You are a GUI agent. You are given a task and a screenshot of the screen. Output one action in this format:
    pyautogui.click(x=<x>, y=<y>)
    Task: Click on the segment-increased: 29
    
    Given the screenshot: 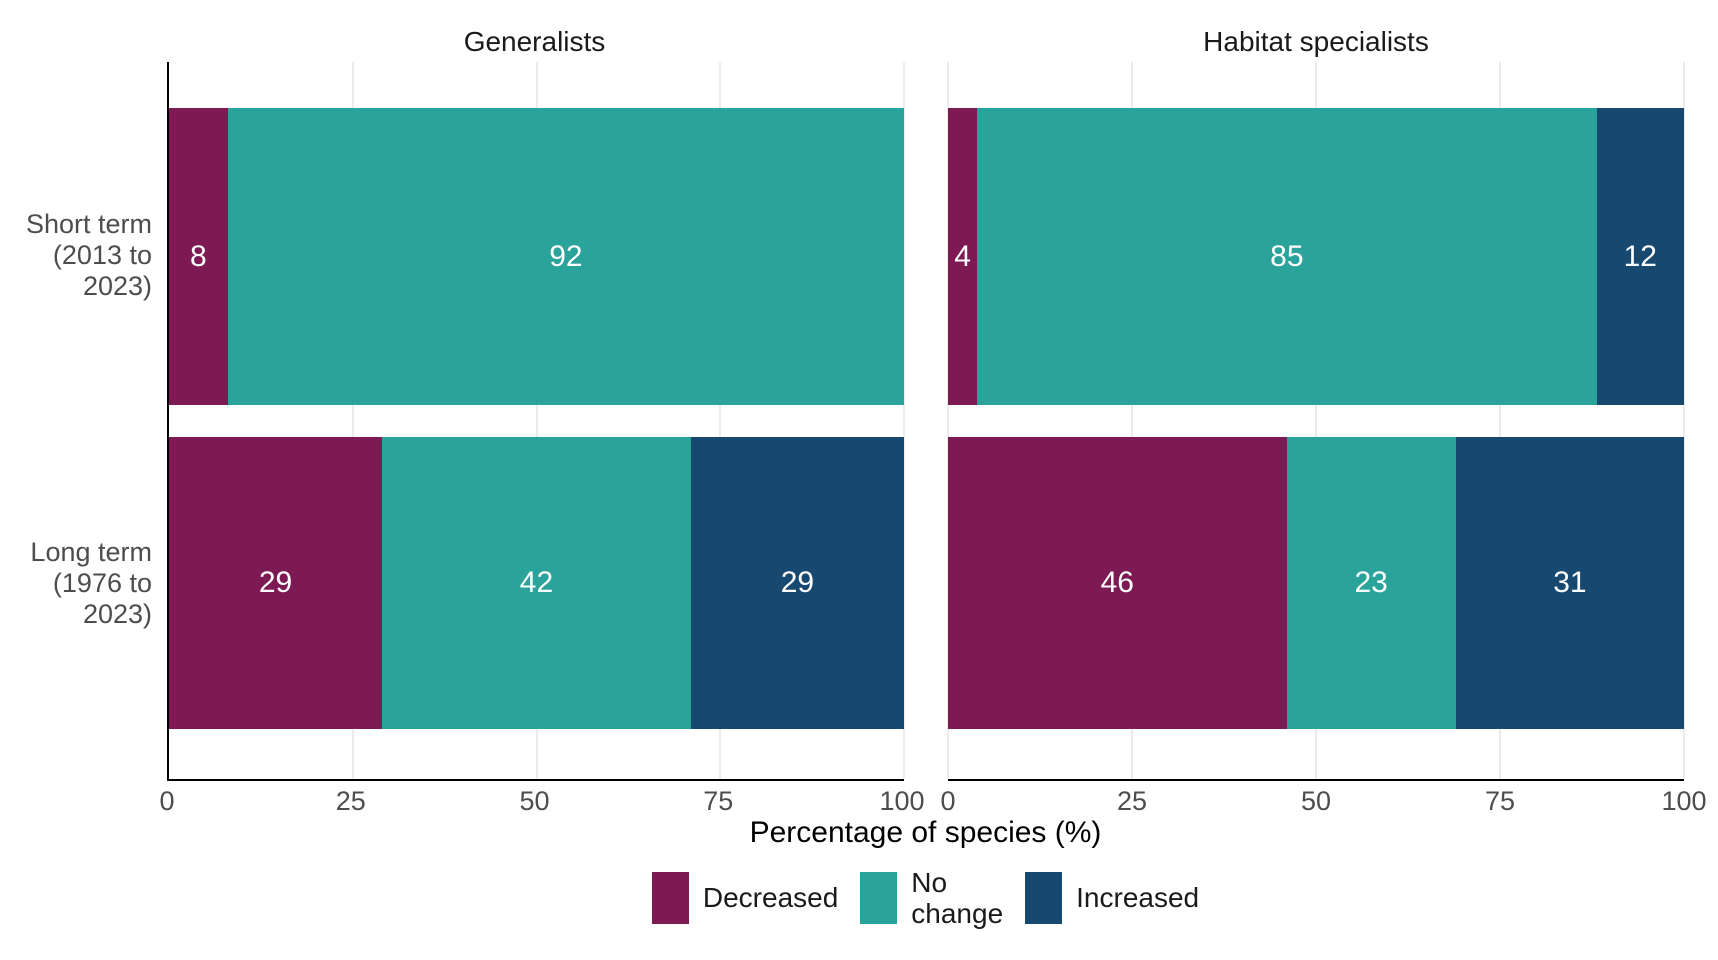 What is the action you would take?
    pyautogui.click(x=797, y=583)
    